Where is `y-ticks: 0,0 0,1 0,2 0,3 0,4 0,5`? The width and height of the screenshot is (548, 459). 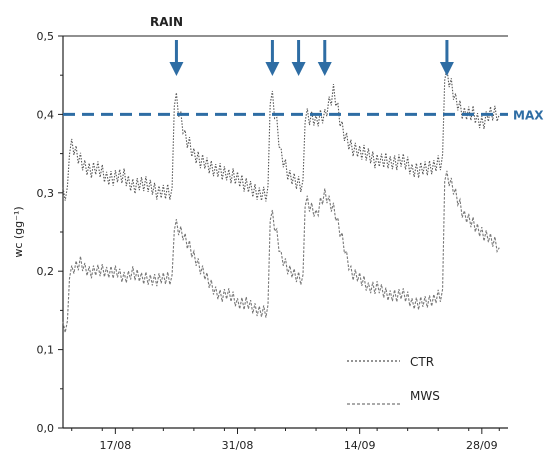 y-ticks: 0,0 0,1 0,2 0,3 0,4 0,5 is located at coordinates (50, 232).